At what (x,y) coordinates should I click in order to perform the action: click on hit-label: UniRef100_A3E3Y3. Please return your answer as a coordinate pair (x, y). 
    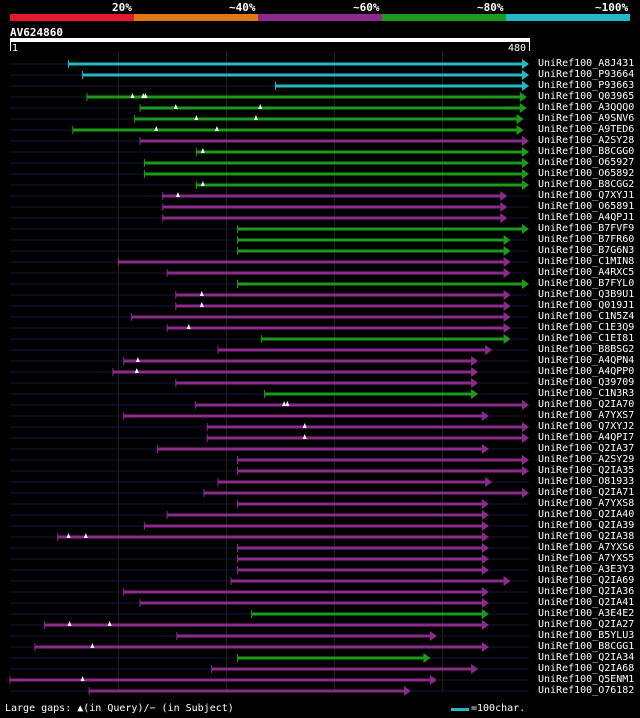
    Looking at the image, I should click on (586, 569).